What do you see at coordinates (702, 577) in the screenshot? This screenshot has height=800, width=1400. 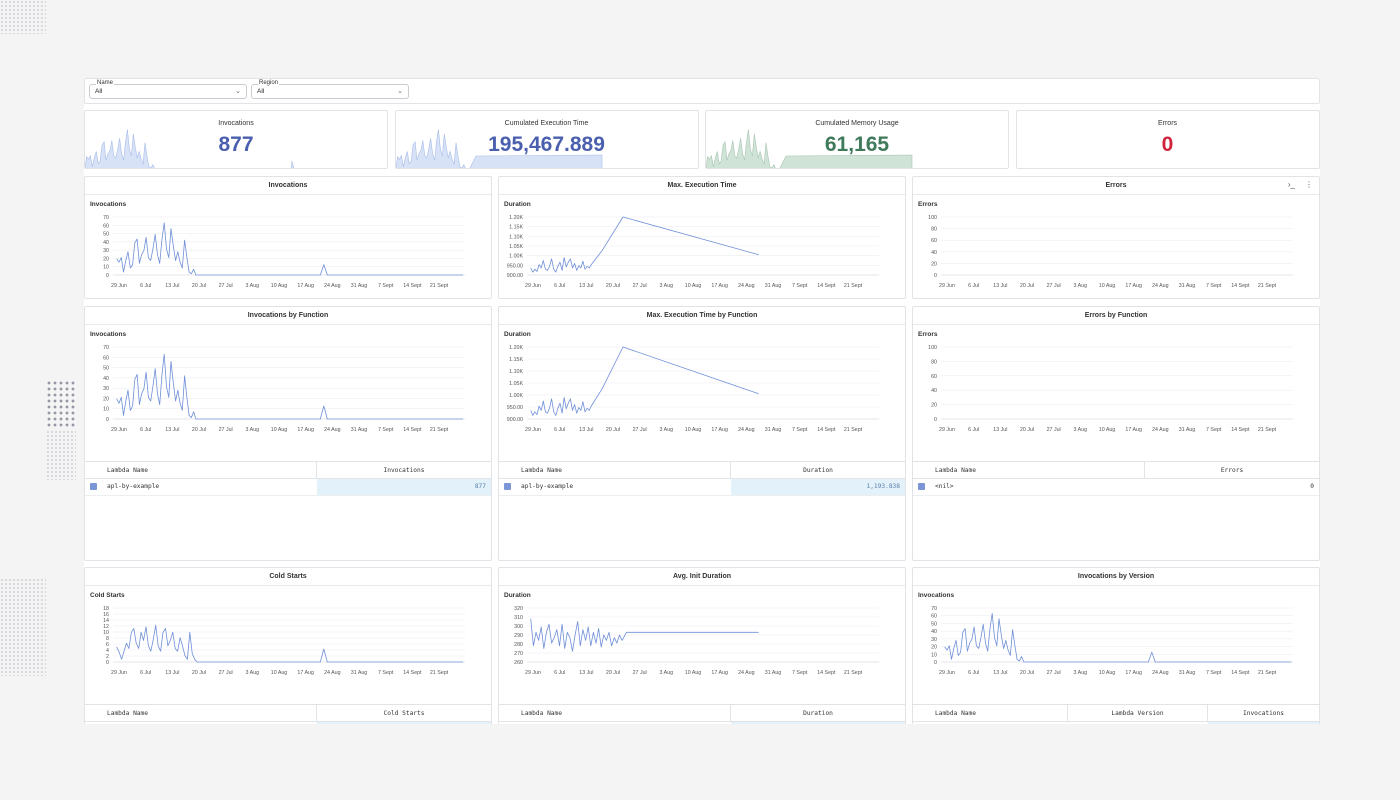 I see `panel-title: Avg. Init Duration` at bounding box center [702, 577].